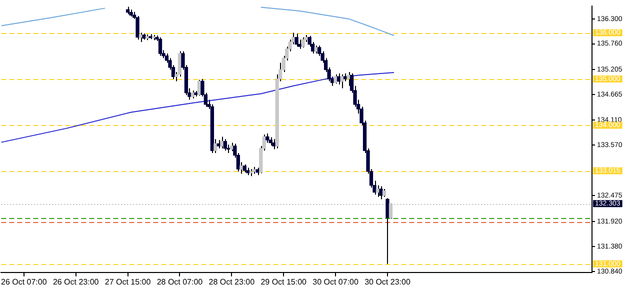 Image resolution: width=625 pixels, height=288 pixels. I want to click on x-tick-label: 29 Oct 15:00, so click(284, 281).